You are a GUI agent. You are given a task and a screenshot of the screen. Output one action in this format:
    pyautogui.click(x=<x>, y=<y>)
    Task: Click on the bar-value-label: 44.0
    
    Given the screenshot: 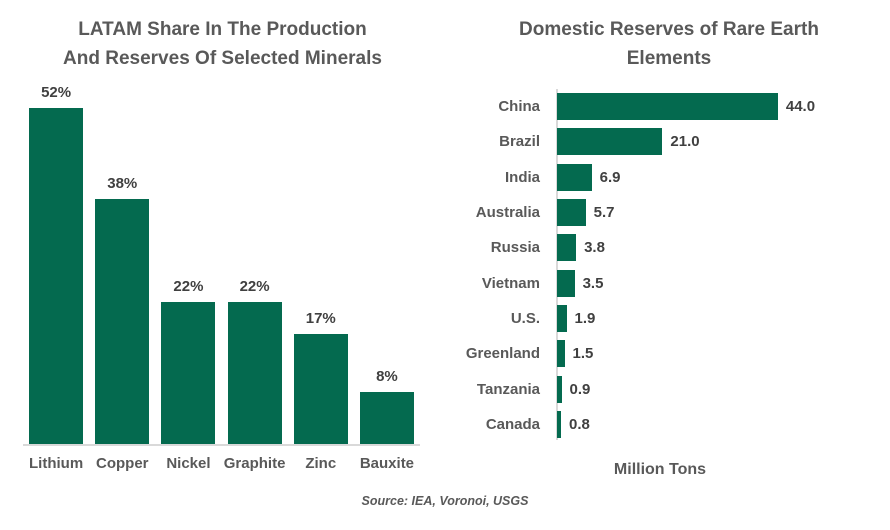 What is the action you would take?
    pyautogui.click(x=800, y=107)
    